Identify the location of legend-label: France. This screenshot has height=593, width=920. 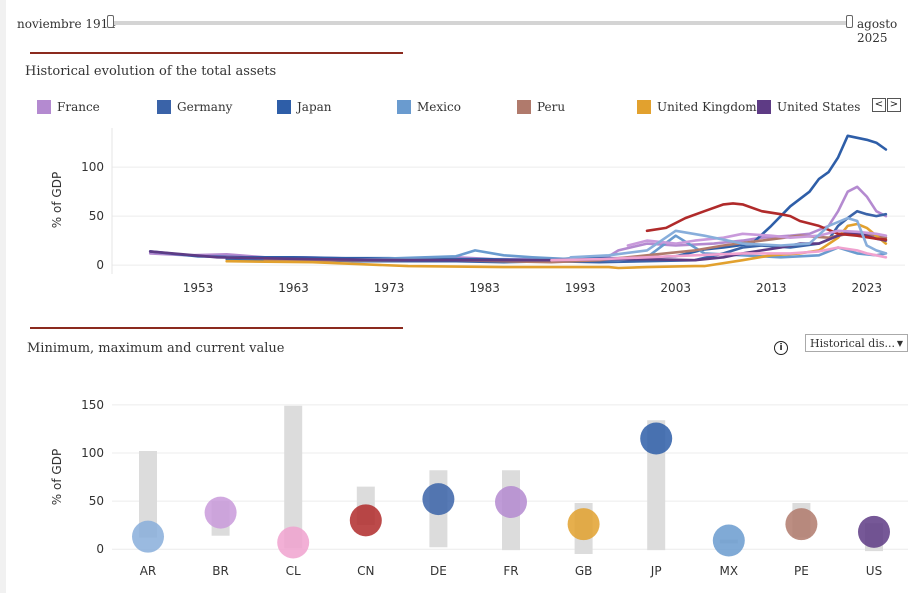
(78, 107).